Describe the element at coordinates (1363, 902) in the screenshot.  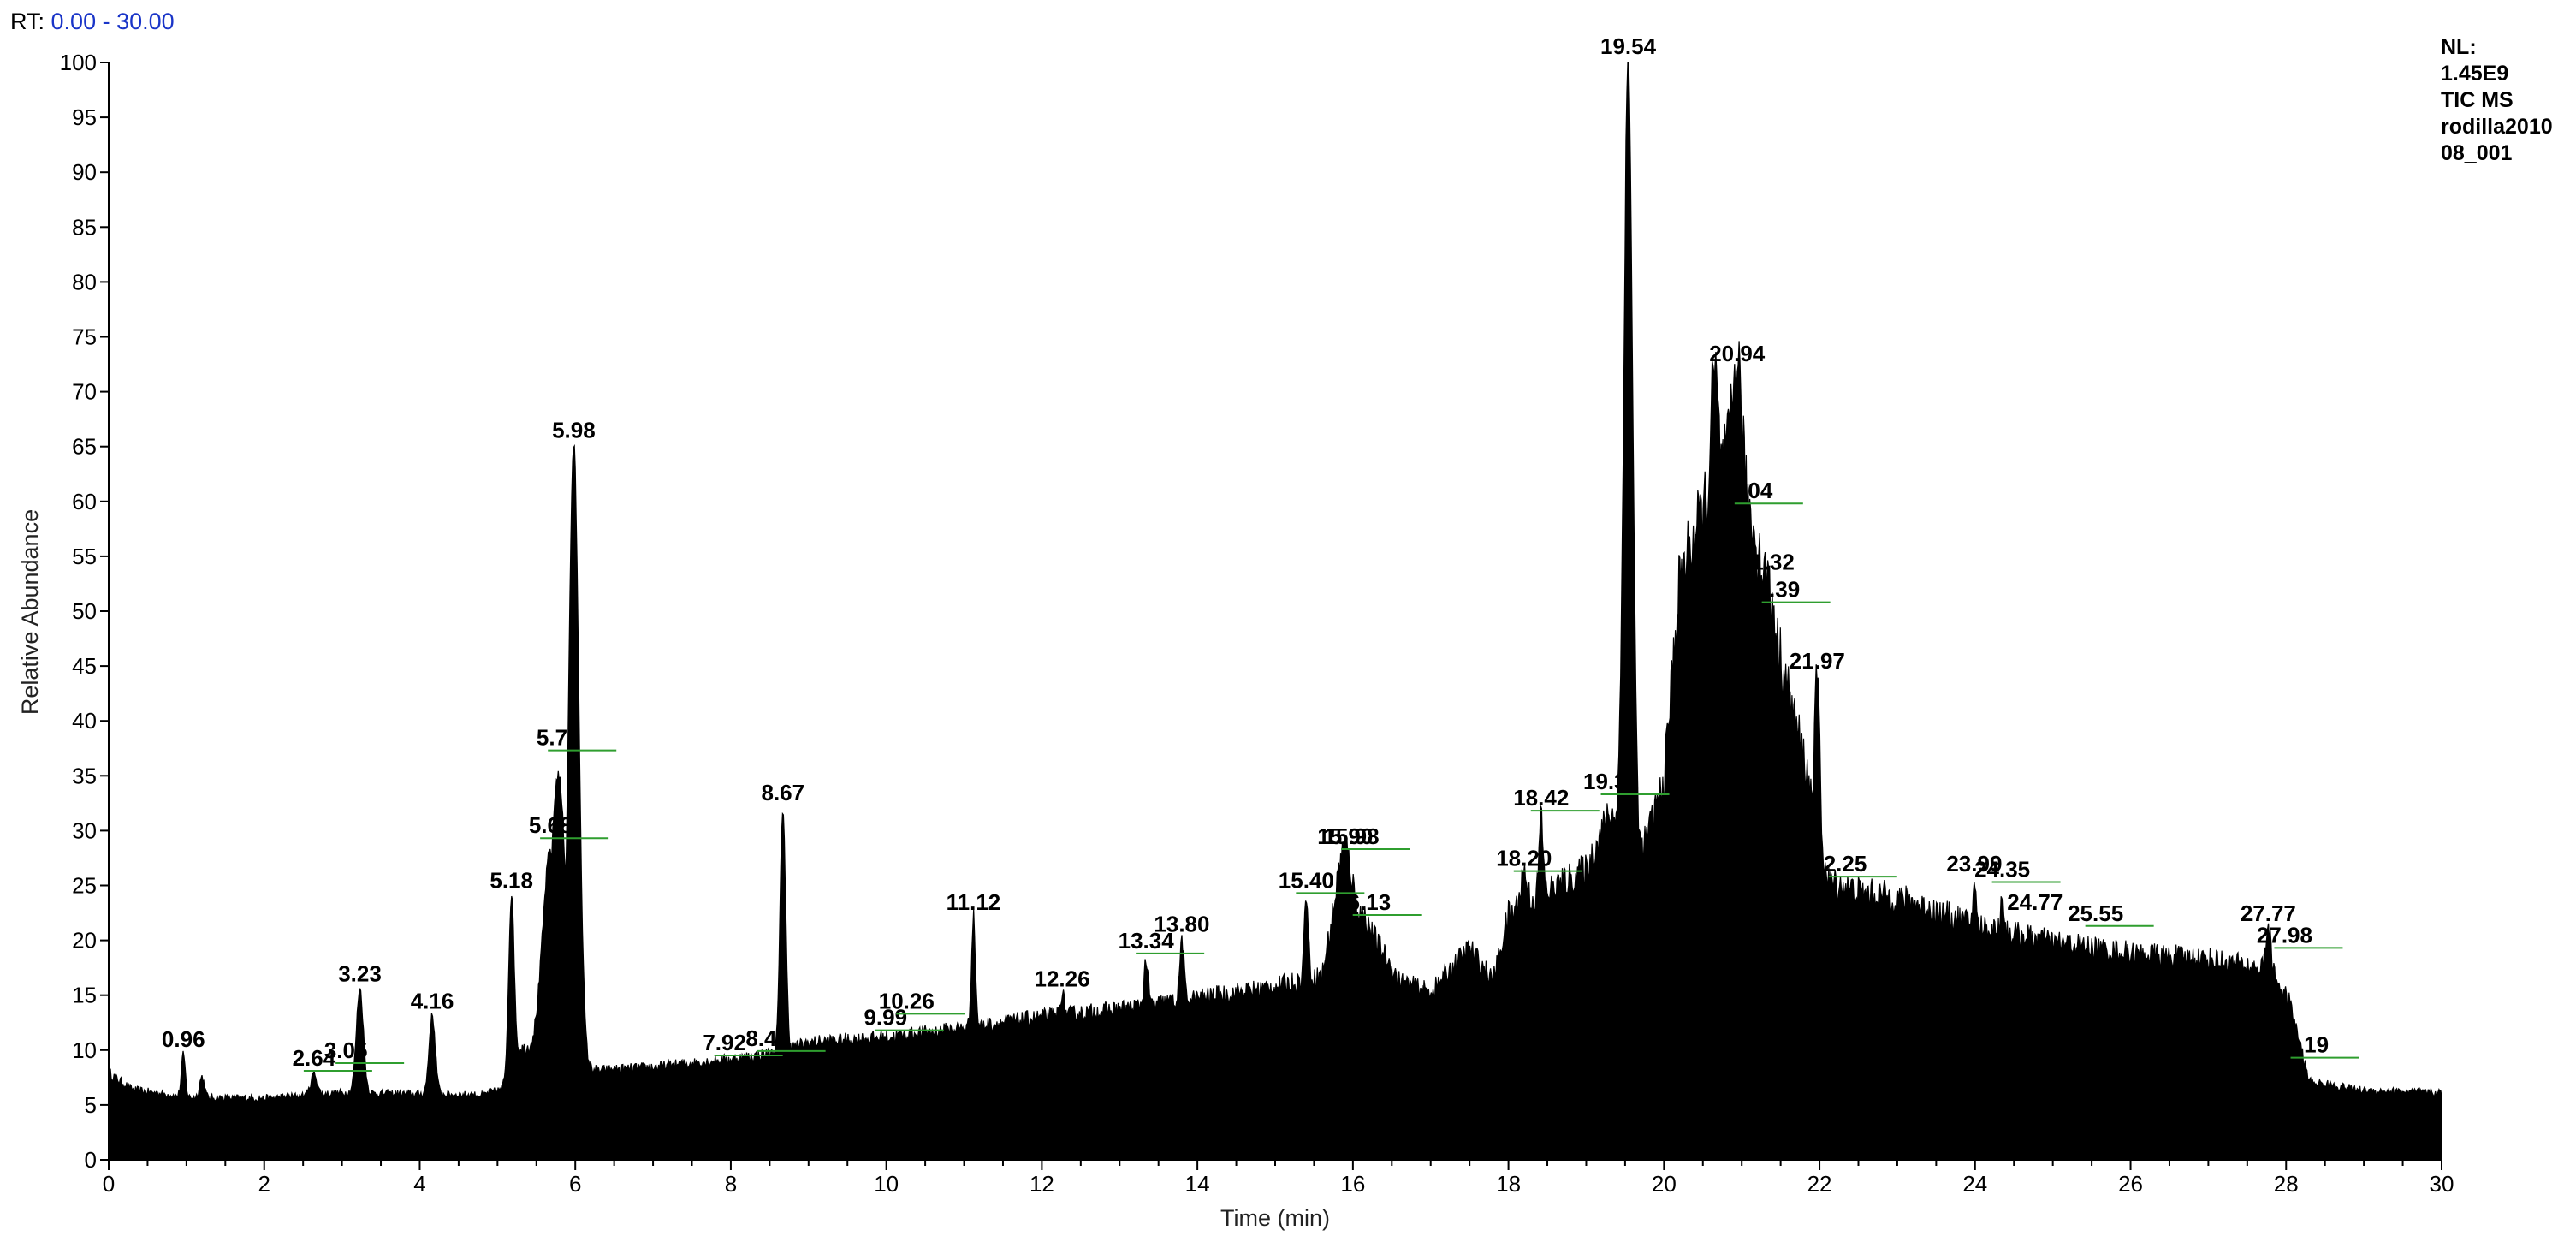
I see `peak-label: 16.13` at that location.